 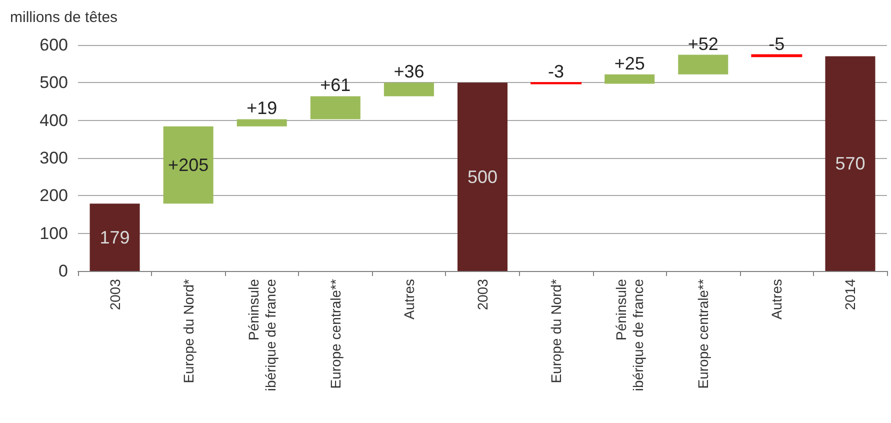 I want to click on data-label: -5, so click(x=776, y=44).